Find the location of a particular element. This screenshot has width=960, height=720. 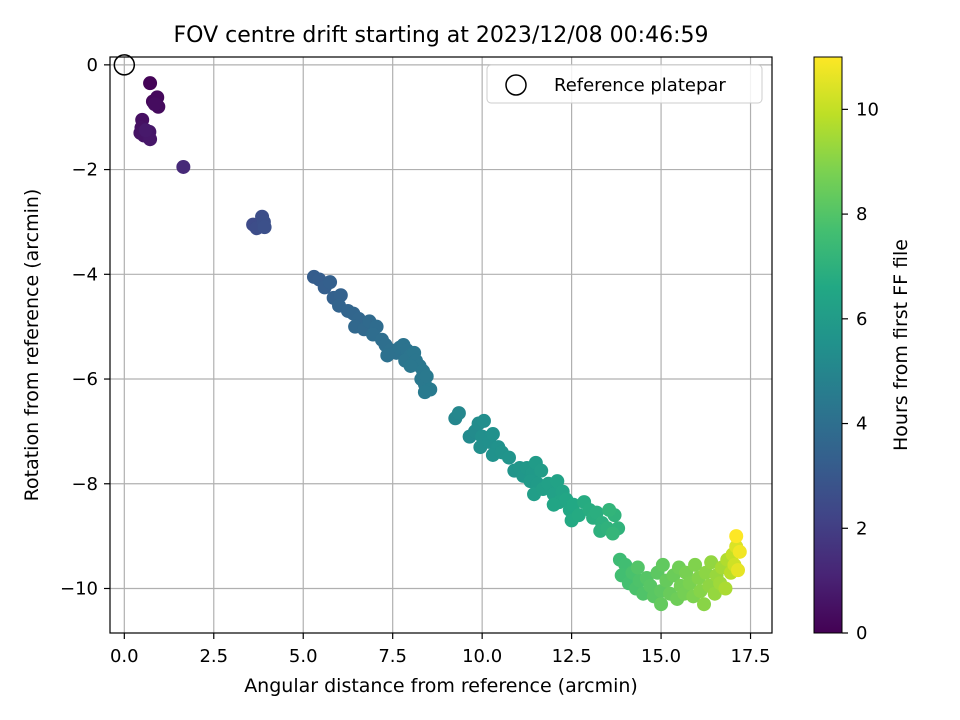

x-tick-label: 17.5 is located at coordinates (750, 656).